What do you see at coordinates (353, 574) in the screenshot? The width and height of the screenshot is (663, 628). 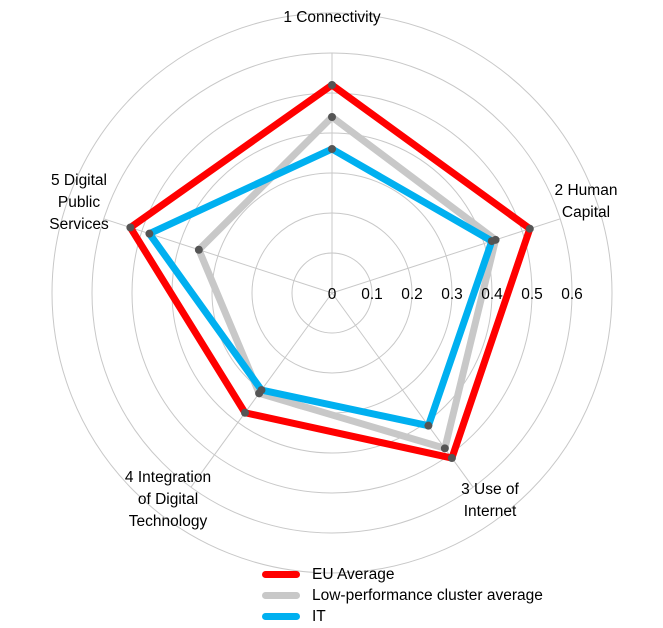 I see `legend-label: EU Average` at bounding box center [353, 574].